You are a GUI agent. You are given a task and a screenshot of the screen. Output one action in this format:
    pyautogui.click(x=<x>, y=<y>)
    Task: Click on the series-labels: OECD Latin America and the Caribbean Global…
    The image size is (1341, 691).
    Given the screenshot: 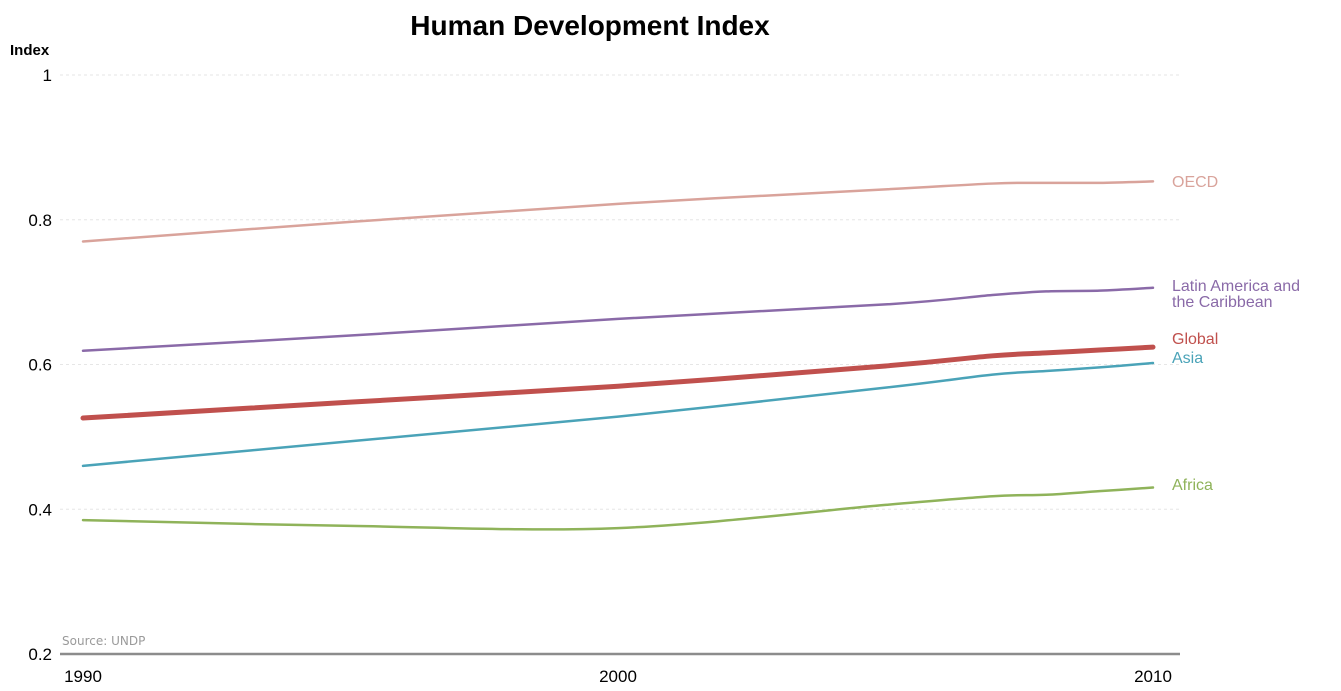 What is the action you would take?
    pyautogui.click(x=1236, y=334)
    